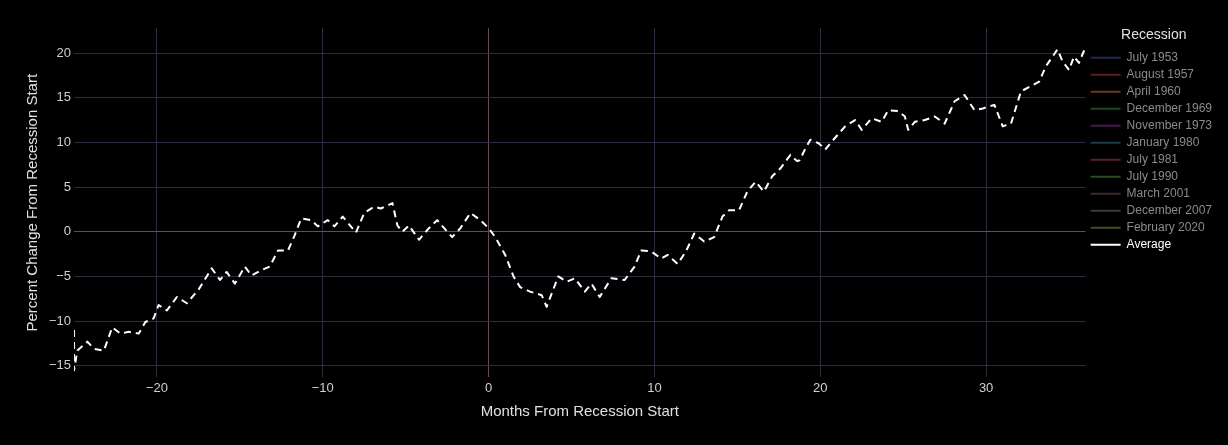  What do you see at coordinates (156, 387) in the screenshot?
I see `x-tick-label: −20` at bounding box center [156, 387].